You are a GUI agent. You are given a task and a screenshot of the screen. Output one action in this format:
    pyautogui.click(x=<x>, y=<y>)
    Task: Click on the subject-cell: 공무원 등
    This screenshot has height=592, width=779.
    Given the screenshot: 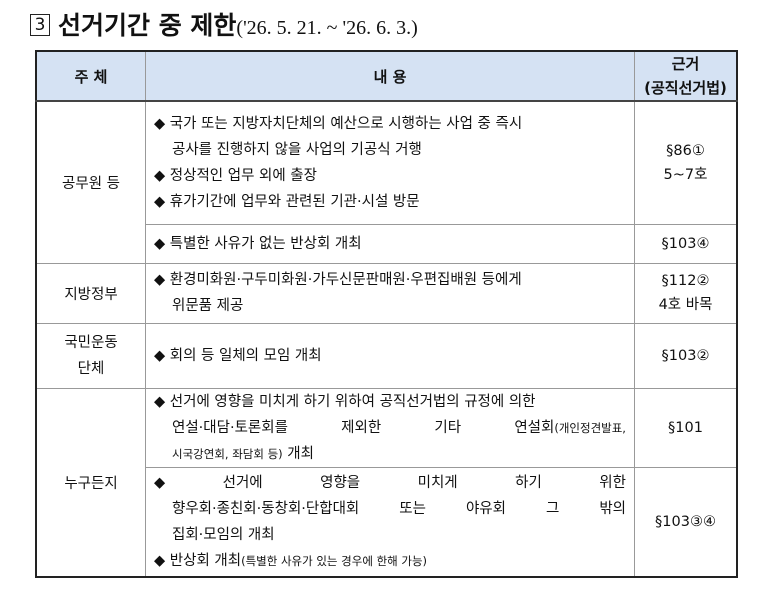 What is the action you would take?
    pyautogui.click(x=90, y=182)
    